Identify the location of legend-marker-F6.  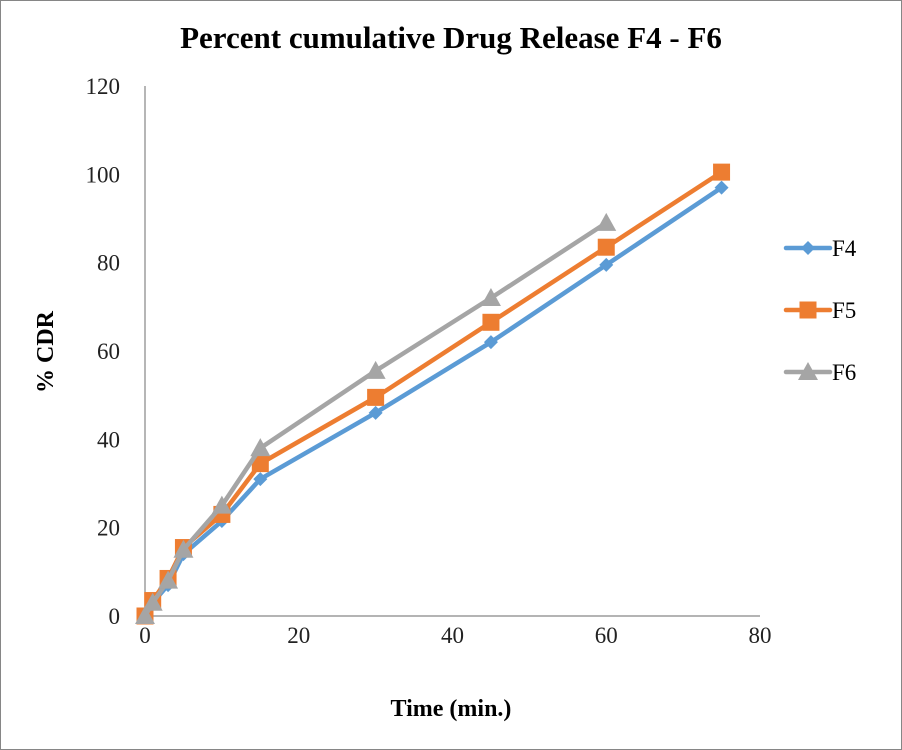
(808, 371).